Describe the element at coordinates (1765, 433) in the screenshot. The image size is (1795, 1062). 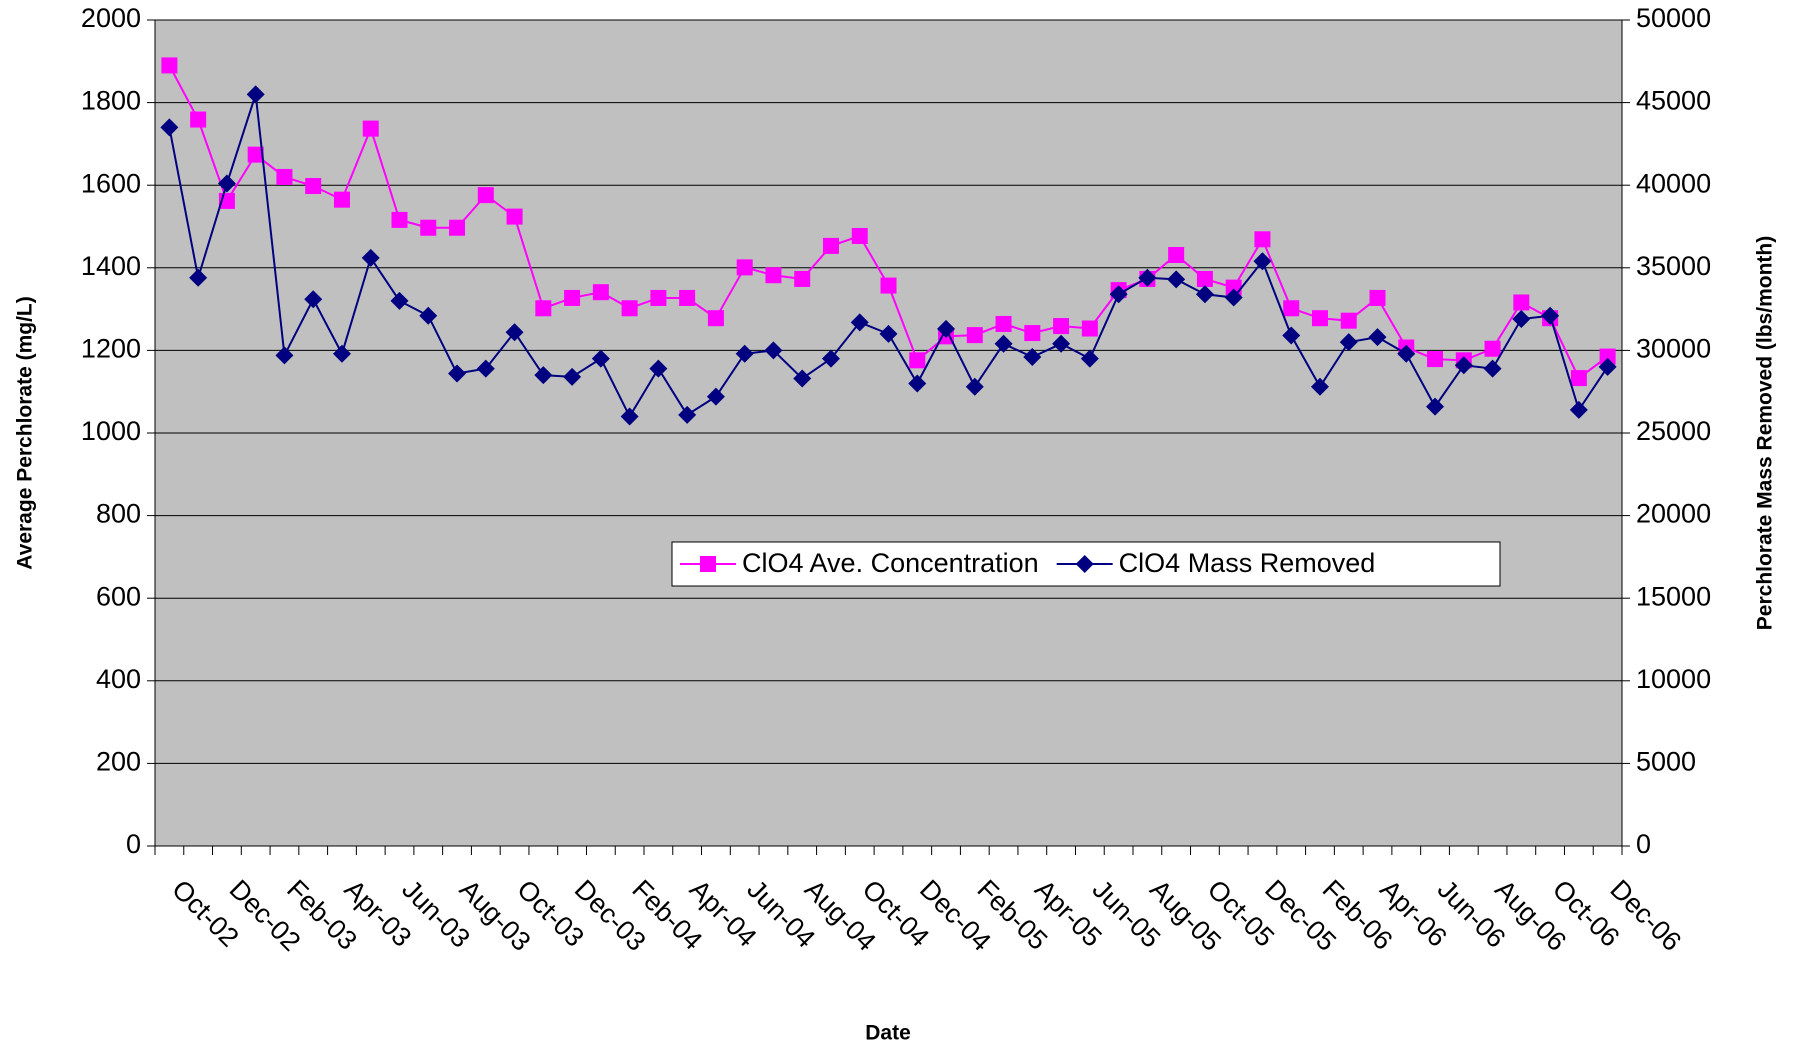
I see `y2-axis-title: Perchlorate Mass Removed (lbs/month)` at that location.